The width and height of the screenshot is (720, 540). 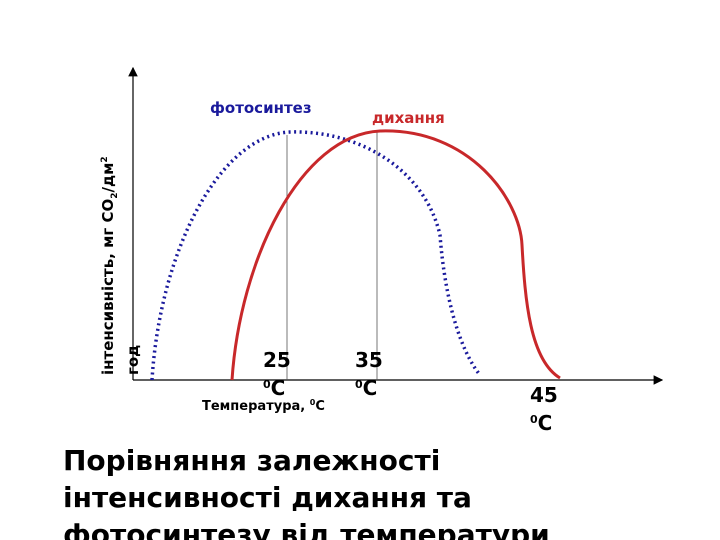 What do you see at coordinates (408, 118) in the screenshot?
I see `curve-label: дихання` at bounding box center [408, 118].